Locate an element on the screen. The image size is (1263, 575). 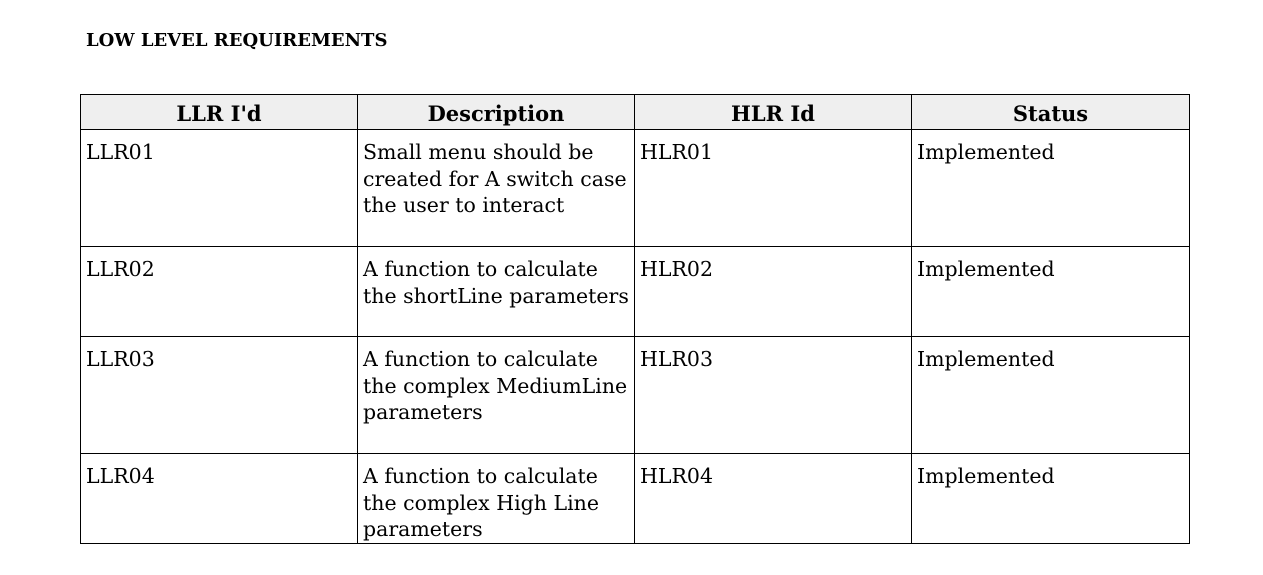
header-row: LLR I'd Description HLR Id Status is located at coordinates (635, 112).